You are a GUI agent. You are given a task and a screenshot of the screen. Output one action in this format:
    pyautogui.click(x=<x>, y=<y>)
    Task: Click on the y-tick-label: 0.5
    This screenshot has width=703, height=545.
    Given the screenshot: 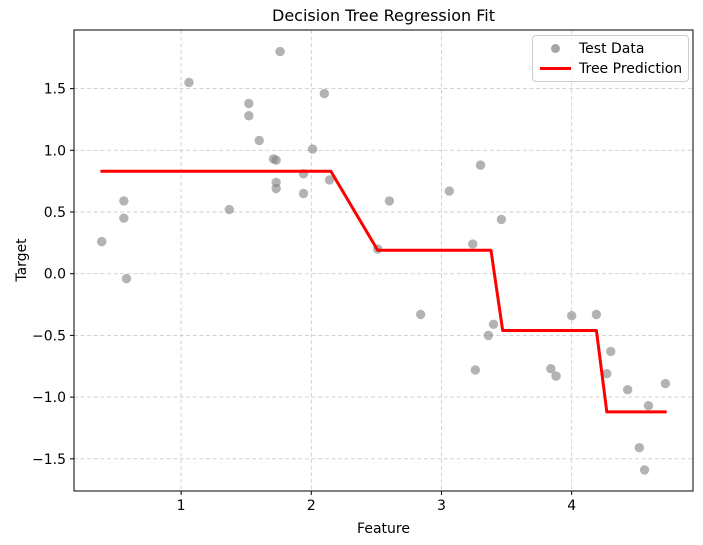 What is the action you would take?
    pyautogui.click(x=55, y=213)
    